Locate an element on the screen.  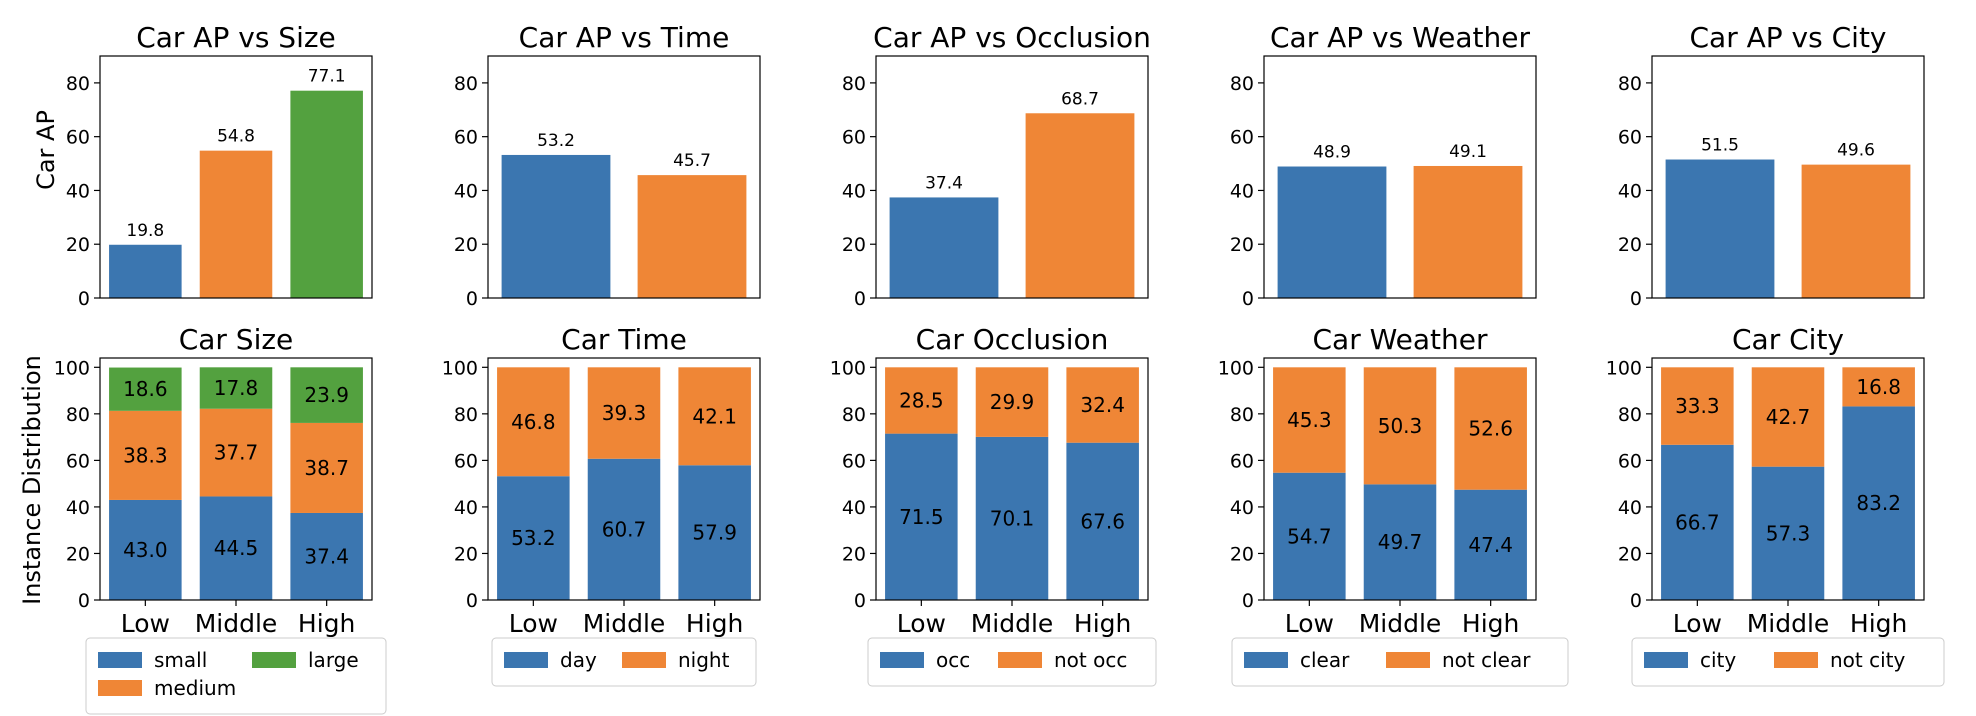
chart-7-segment-label: 46.8 is located at coordinates (533, 422).